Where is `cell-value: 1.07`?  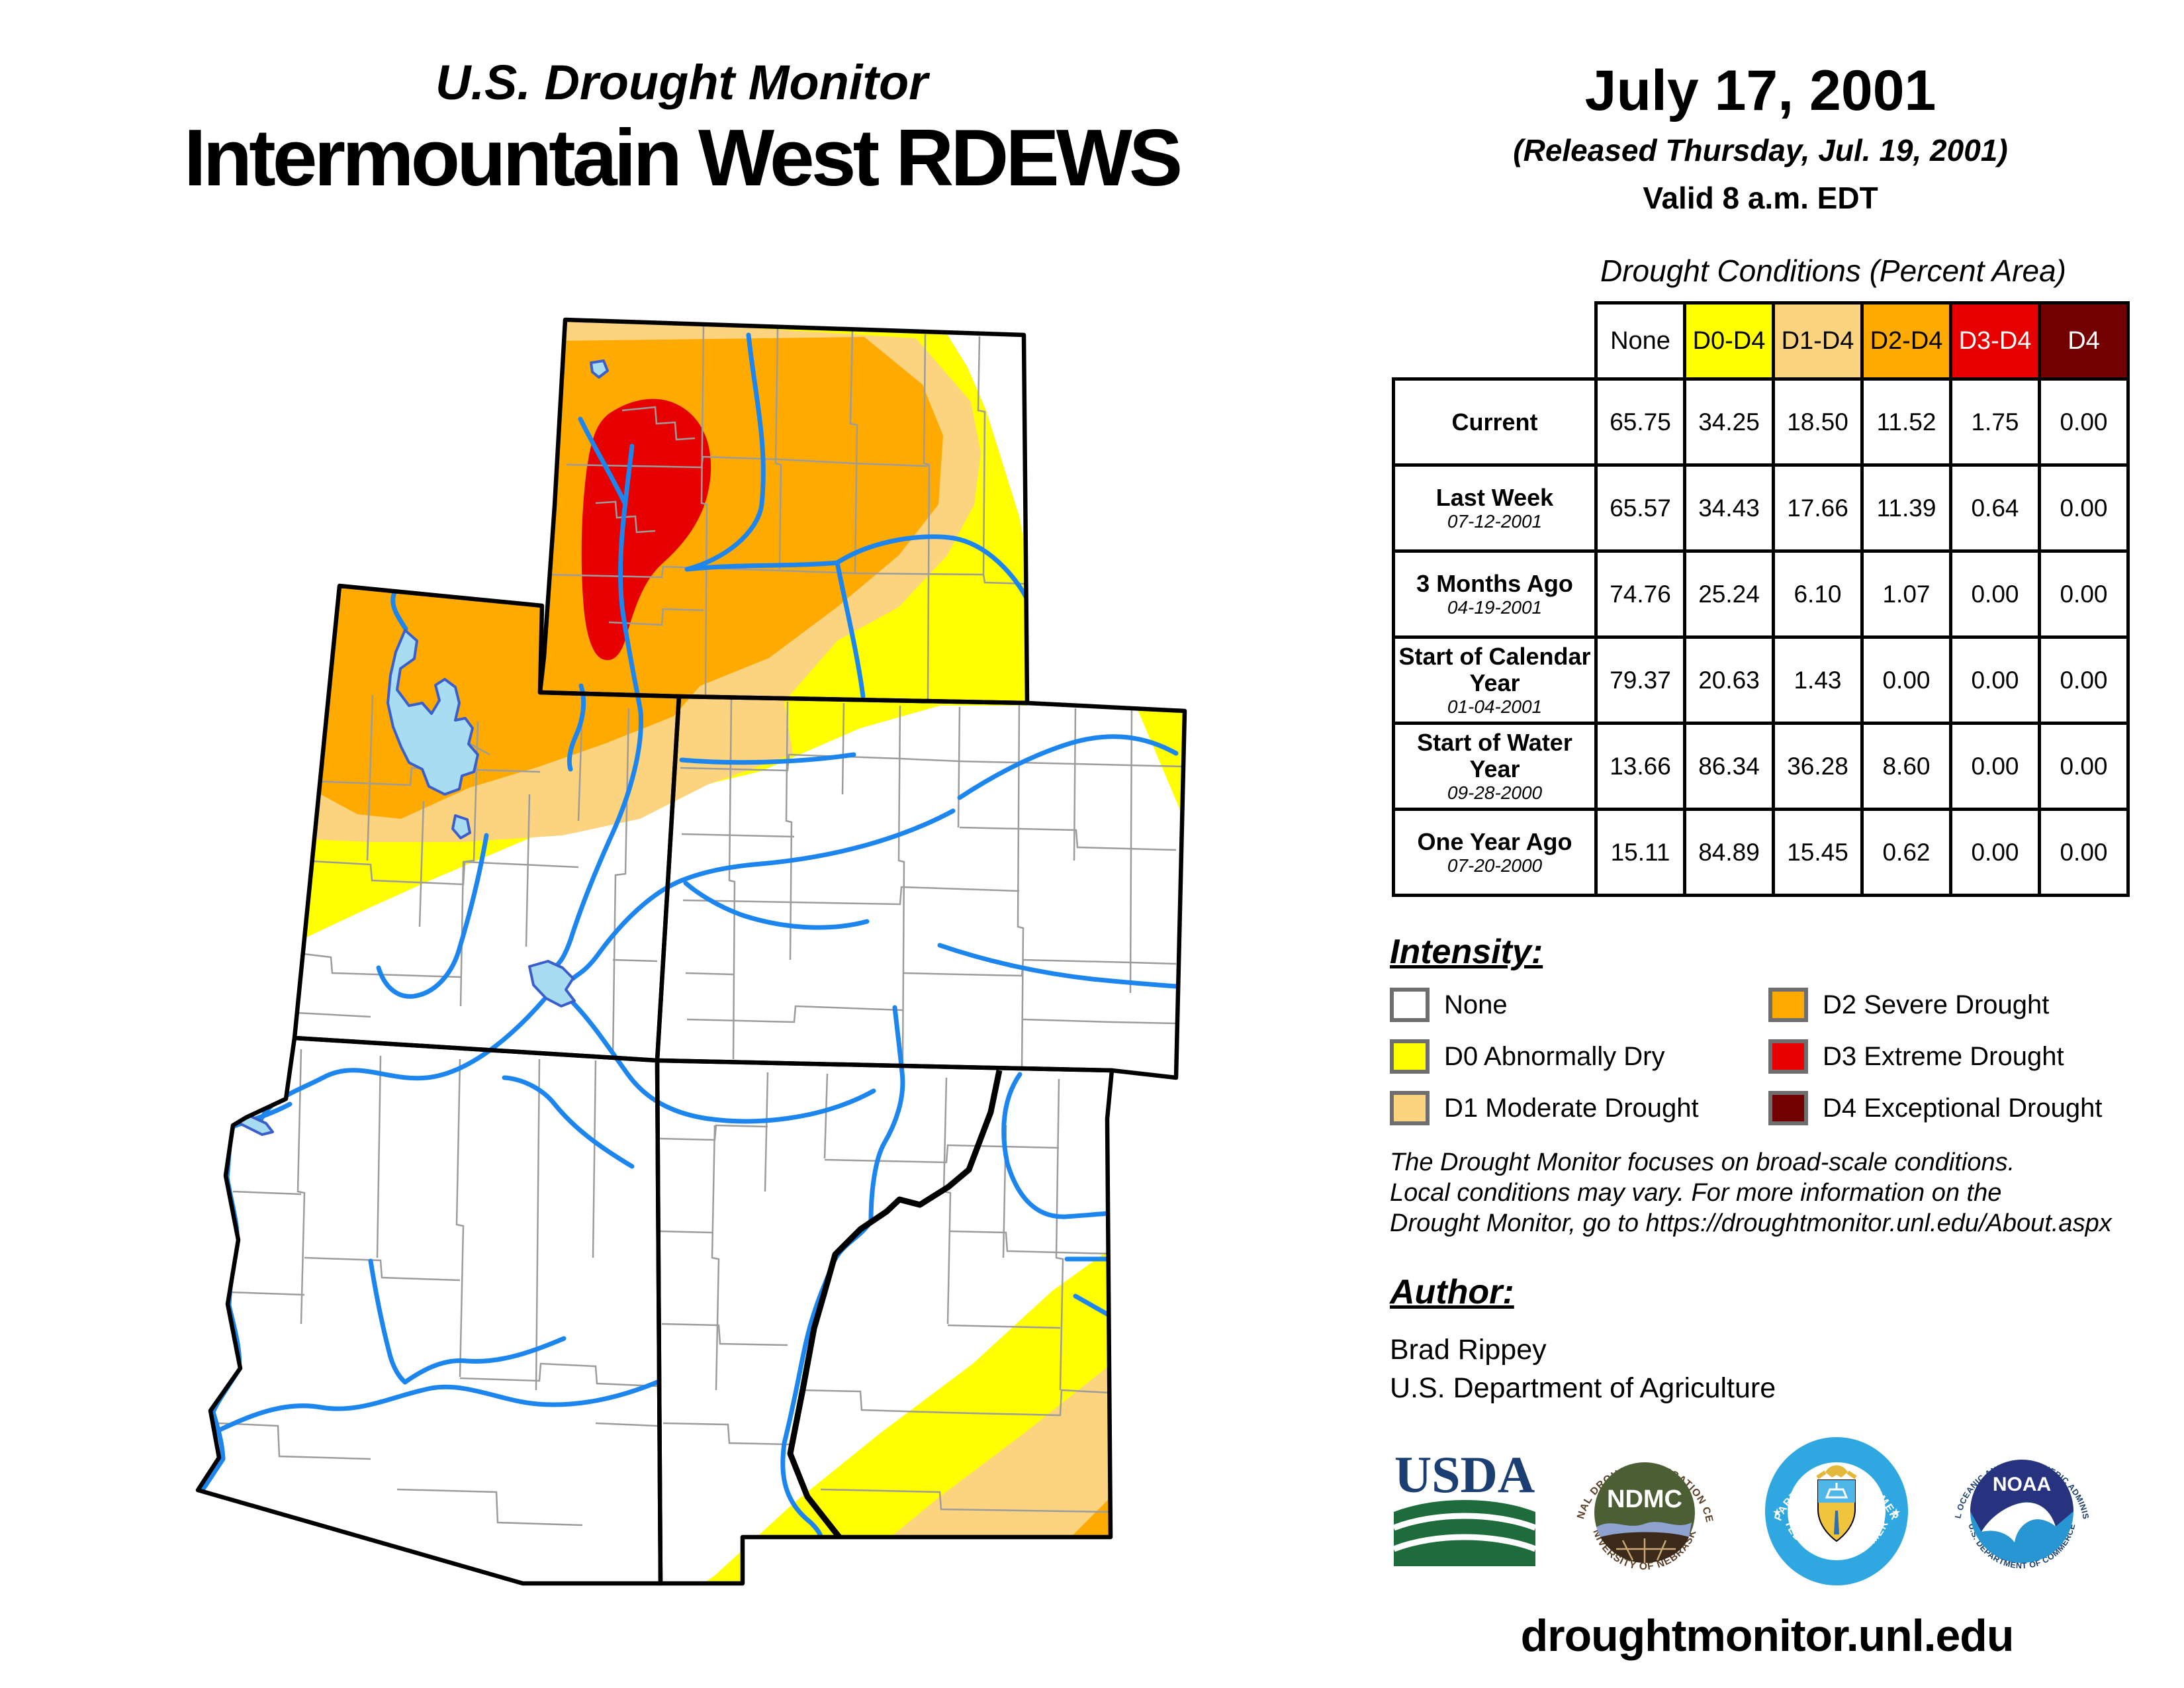 cell-value: 1.07 is located at coordinates (1906, 594).